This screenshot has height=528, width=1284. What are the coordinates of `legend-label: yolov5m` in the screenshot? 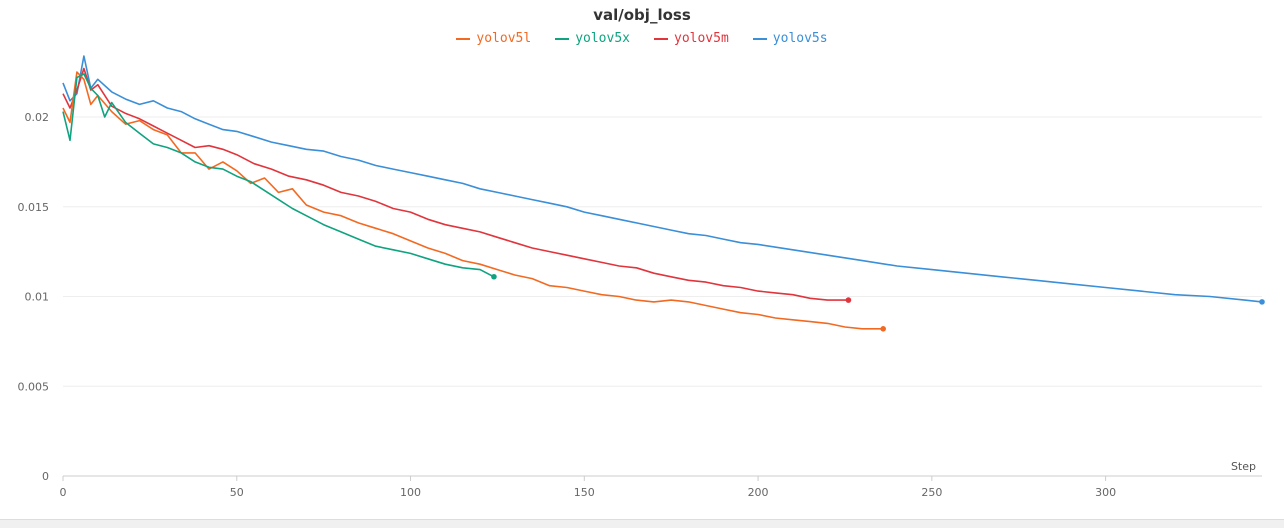 It's located at (701, 38).